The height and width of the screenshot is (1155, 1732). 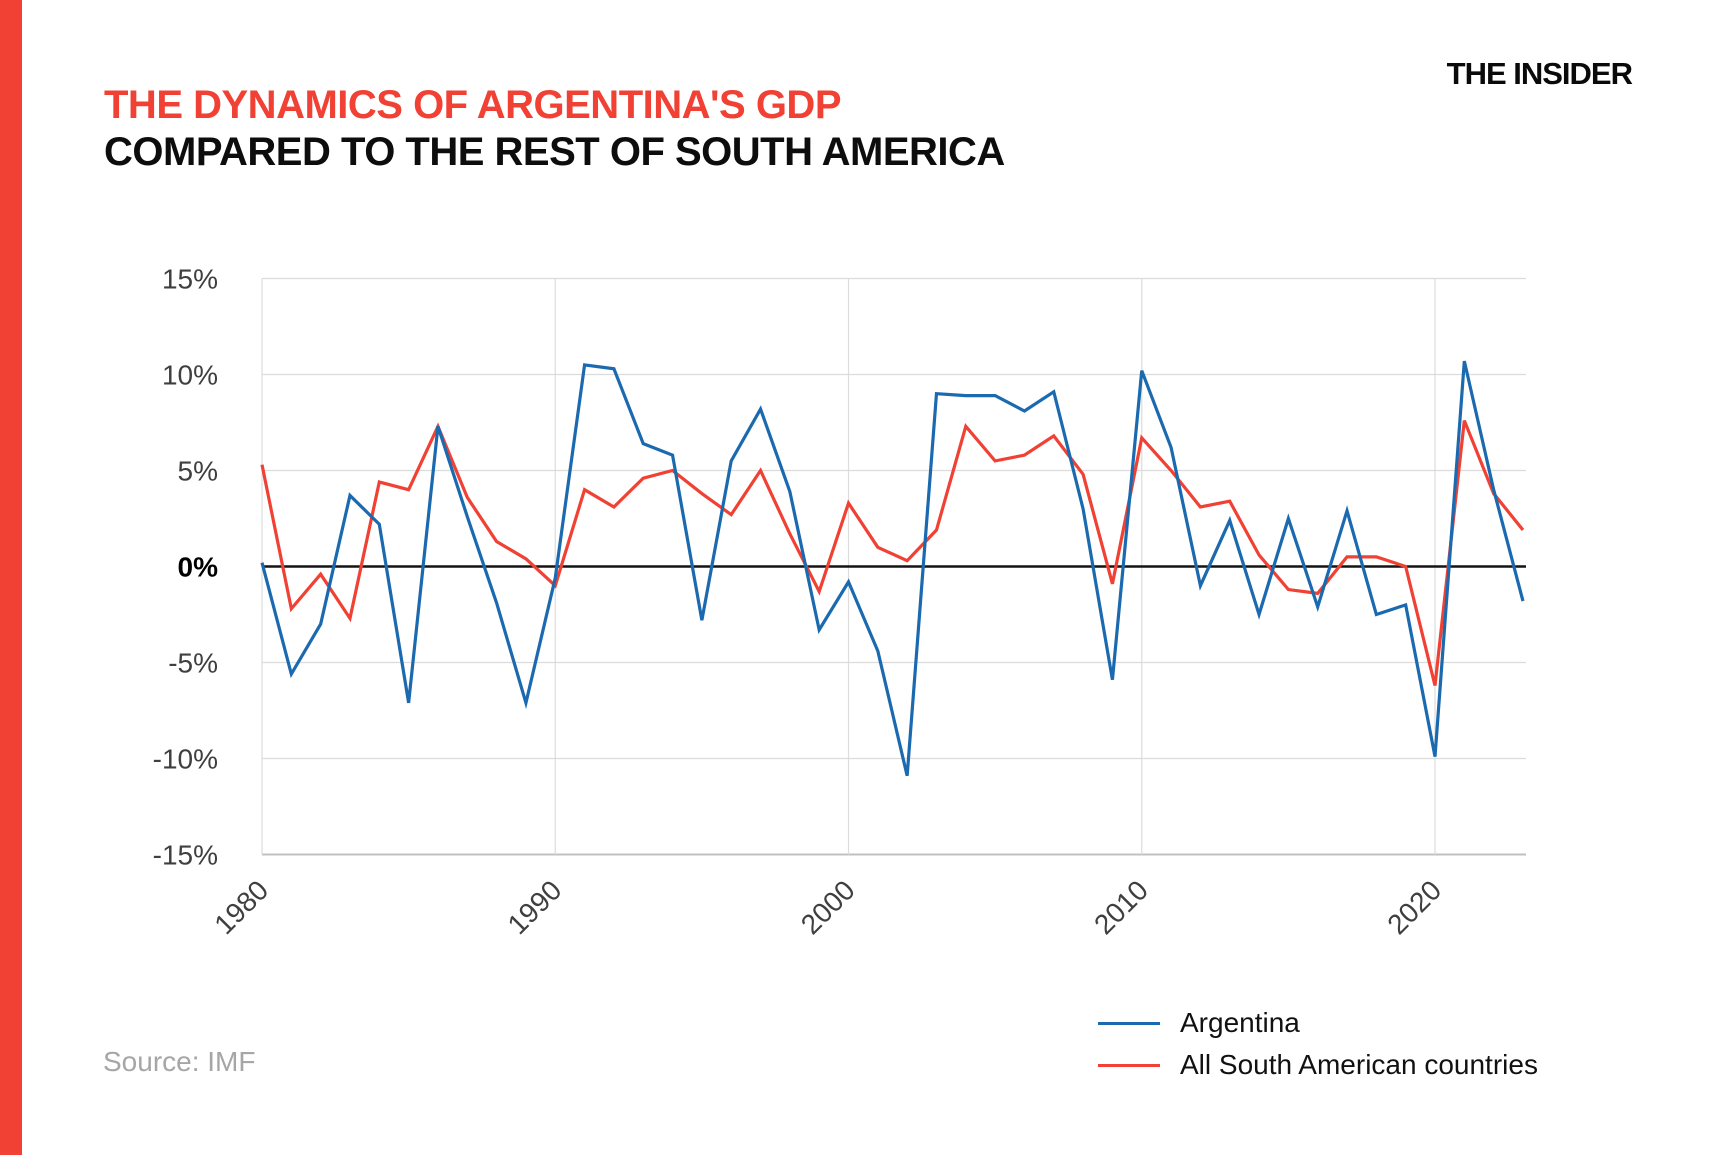 I want to click on legend-item-argentina: Argentina, so click(x=1318, y=1023).